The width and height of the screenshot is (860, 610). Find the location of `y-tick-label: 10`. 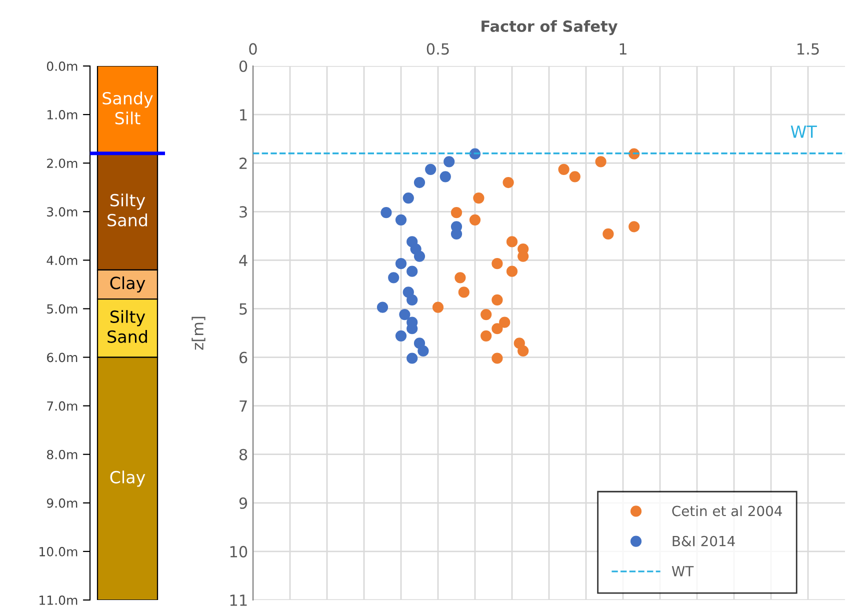

y-tick-label: 10 is located at coordinates (239, 552).